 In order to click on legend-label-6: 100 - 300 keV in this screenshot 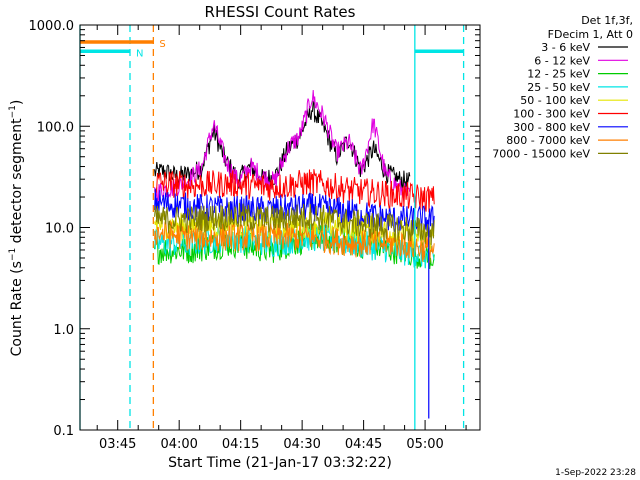, I will do `click(551, 114)`.